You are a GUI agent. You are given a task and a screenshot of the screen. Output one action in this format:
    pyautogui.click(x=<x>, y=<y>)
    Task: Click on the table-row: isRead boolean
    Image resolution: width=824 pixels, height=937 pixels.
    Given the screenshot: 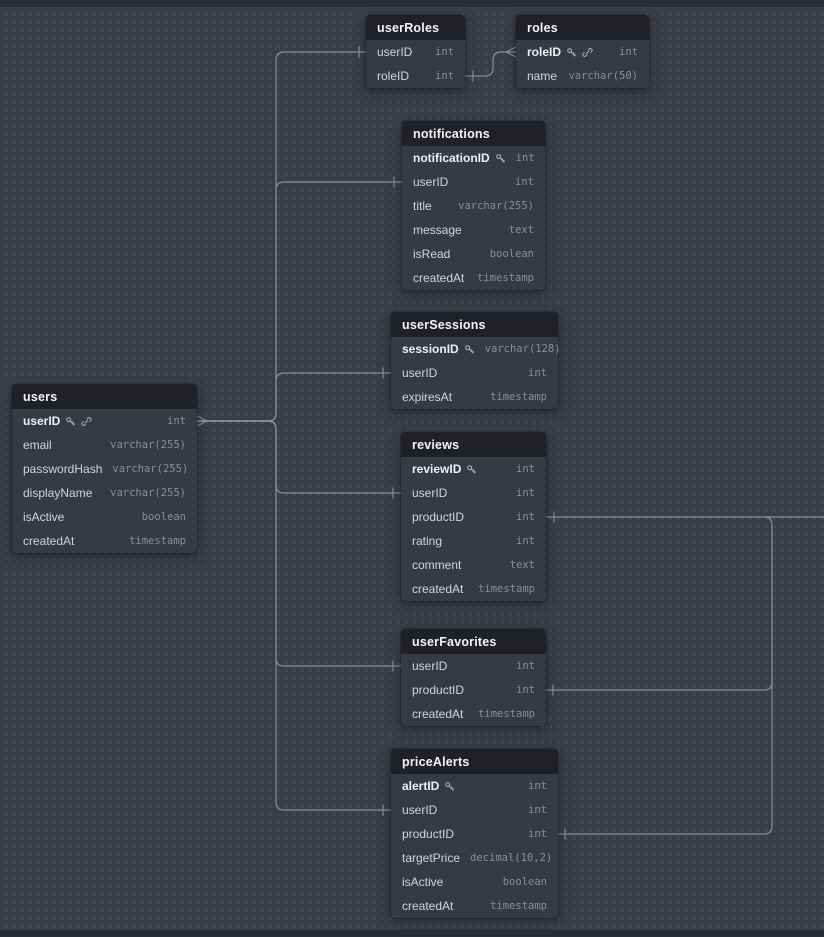 What is the action you would take?
    pyautogui.click(x=473, y=254)
    